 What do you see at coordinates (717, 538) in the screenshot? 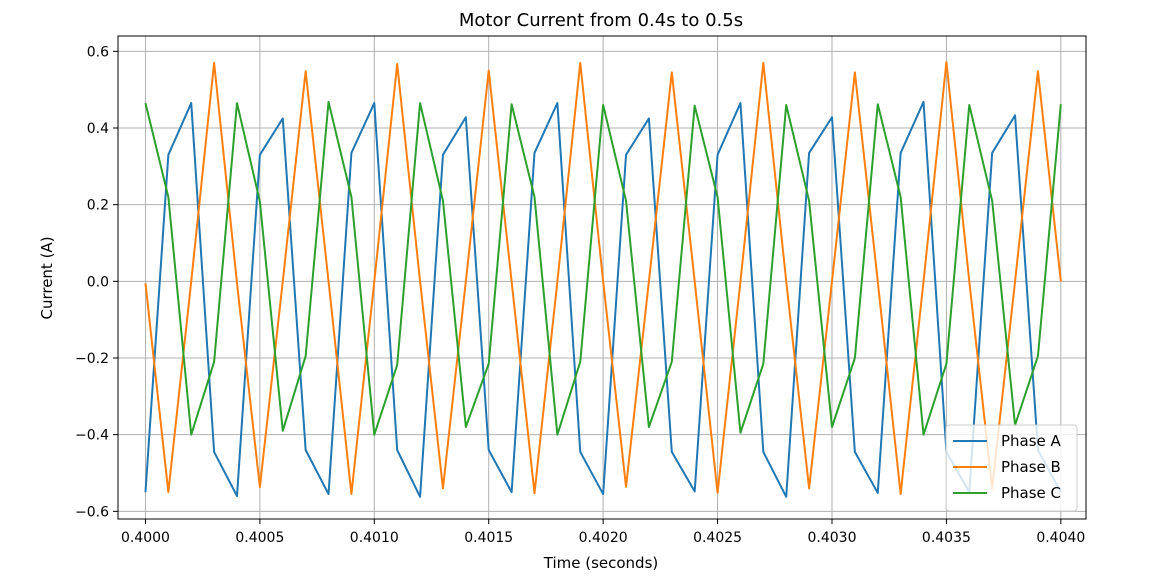
I see `x-tick-label: 0.4025` at bounding box center [717, 538].